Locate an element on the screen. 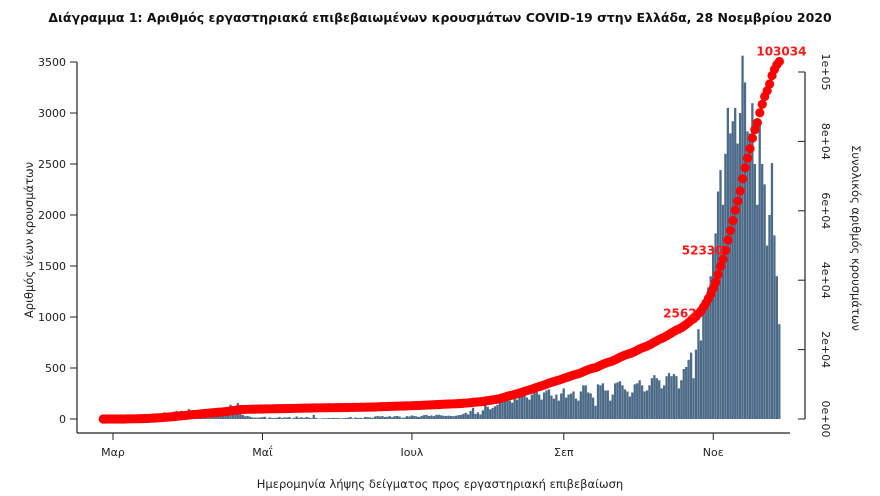 The height and width of the screenshot is (496, 880). x-tick-label: Σεπ is located at coordinates (564, 452).